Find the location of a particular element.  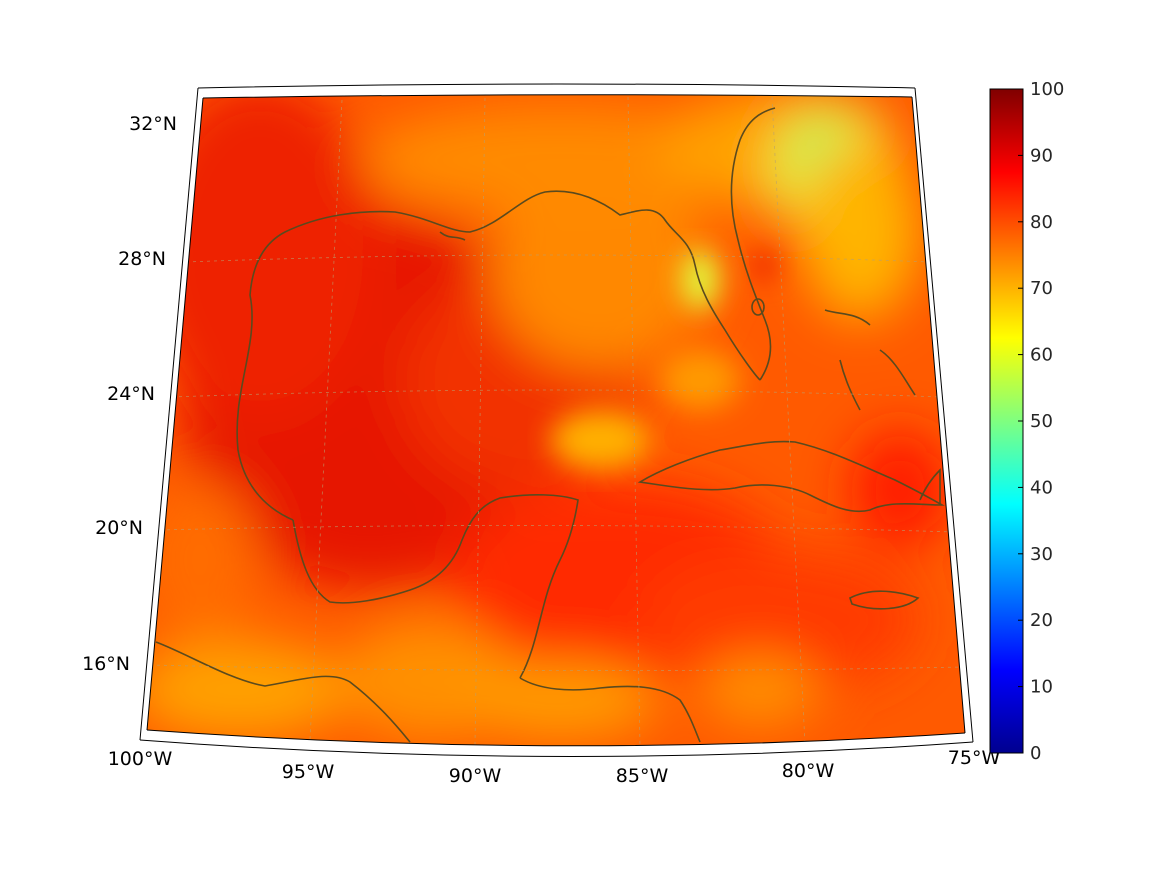

colorbar-tick-label: 70 is located at coordinates (1041, 288).